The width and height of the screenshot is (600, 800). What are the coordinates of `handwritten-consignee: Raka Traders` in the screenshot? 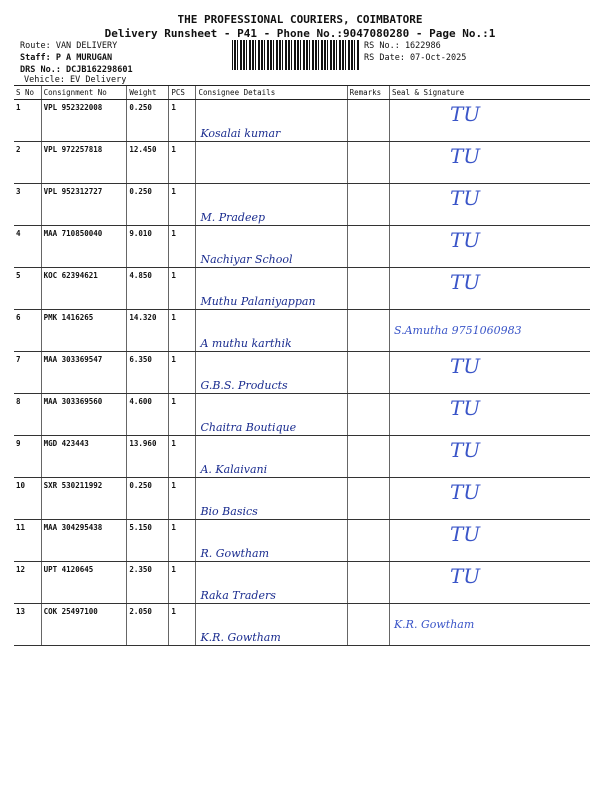 It's located at (238, 595).